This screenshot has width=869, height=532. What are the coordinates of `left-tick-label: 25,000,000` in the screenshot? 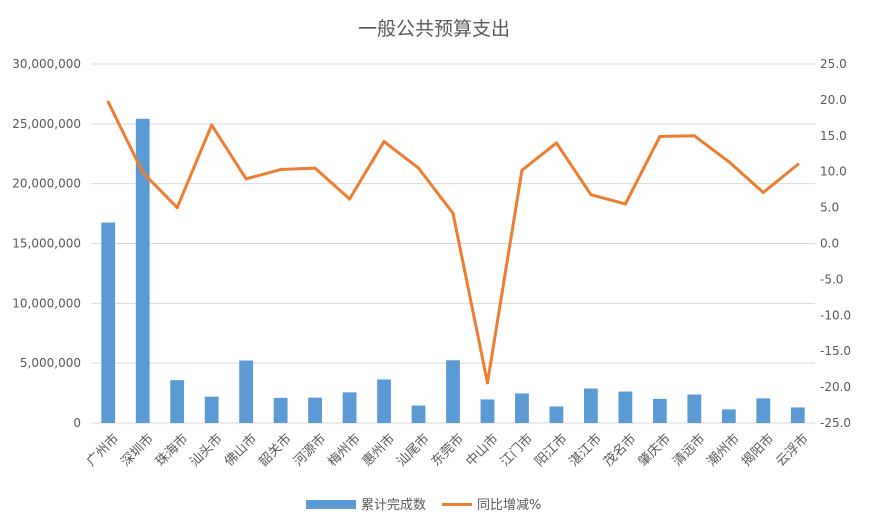 It's located at (46, 124).